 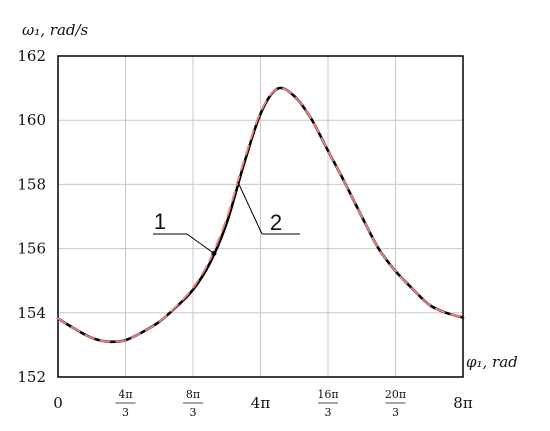 What do you see at coordinates (268, 208) in the screenshot?
I see `callout-2: 2` at bounding box center [268, 208].